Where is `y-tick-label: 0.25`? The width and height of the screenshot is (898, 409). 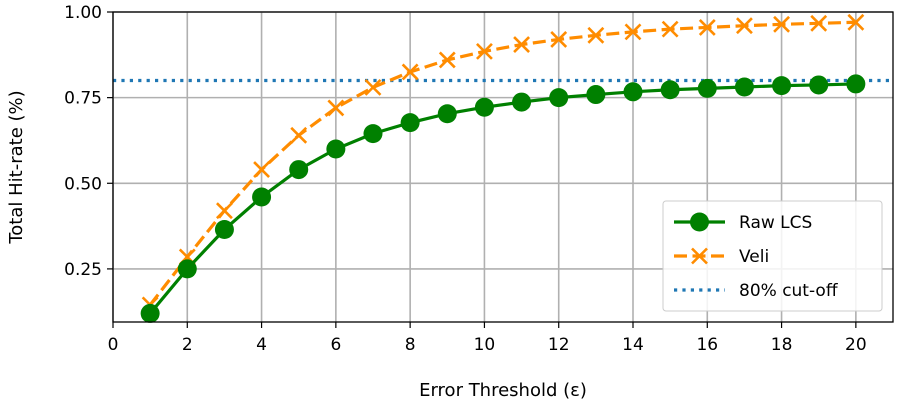 y-tick-label: 0.25 is located at coordinates (83, 270).